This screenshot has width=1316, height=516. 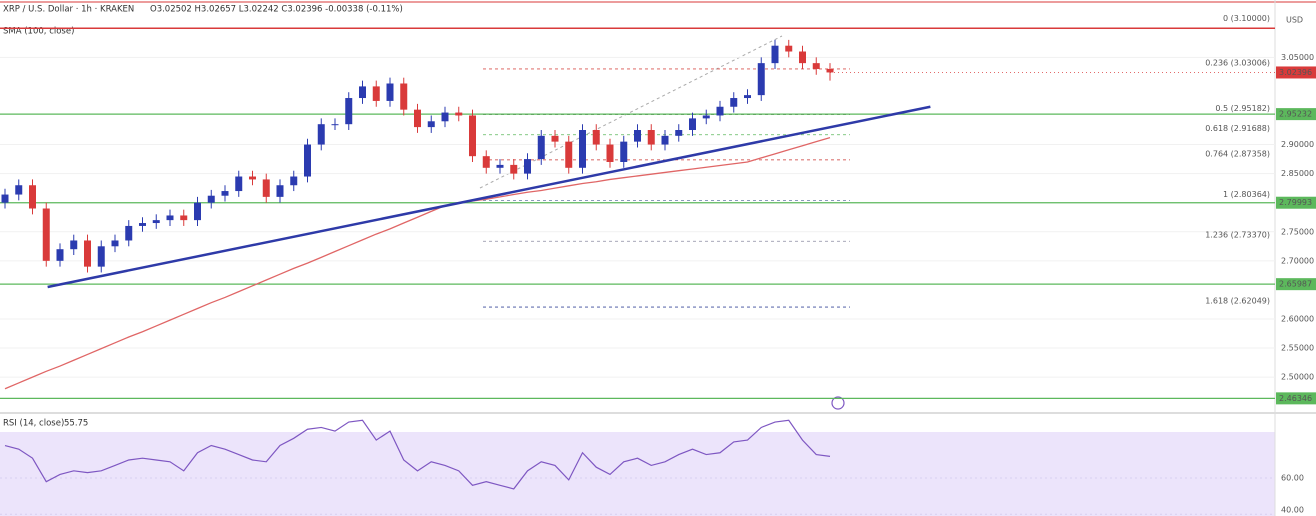 I want to click on y-tick-label: 3.05000, so click(x=1297, y=57).